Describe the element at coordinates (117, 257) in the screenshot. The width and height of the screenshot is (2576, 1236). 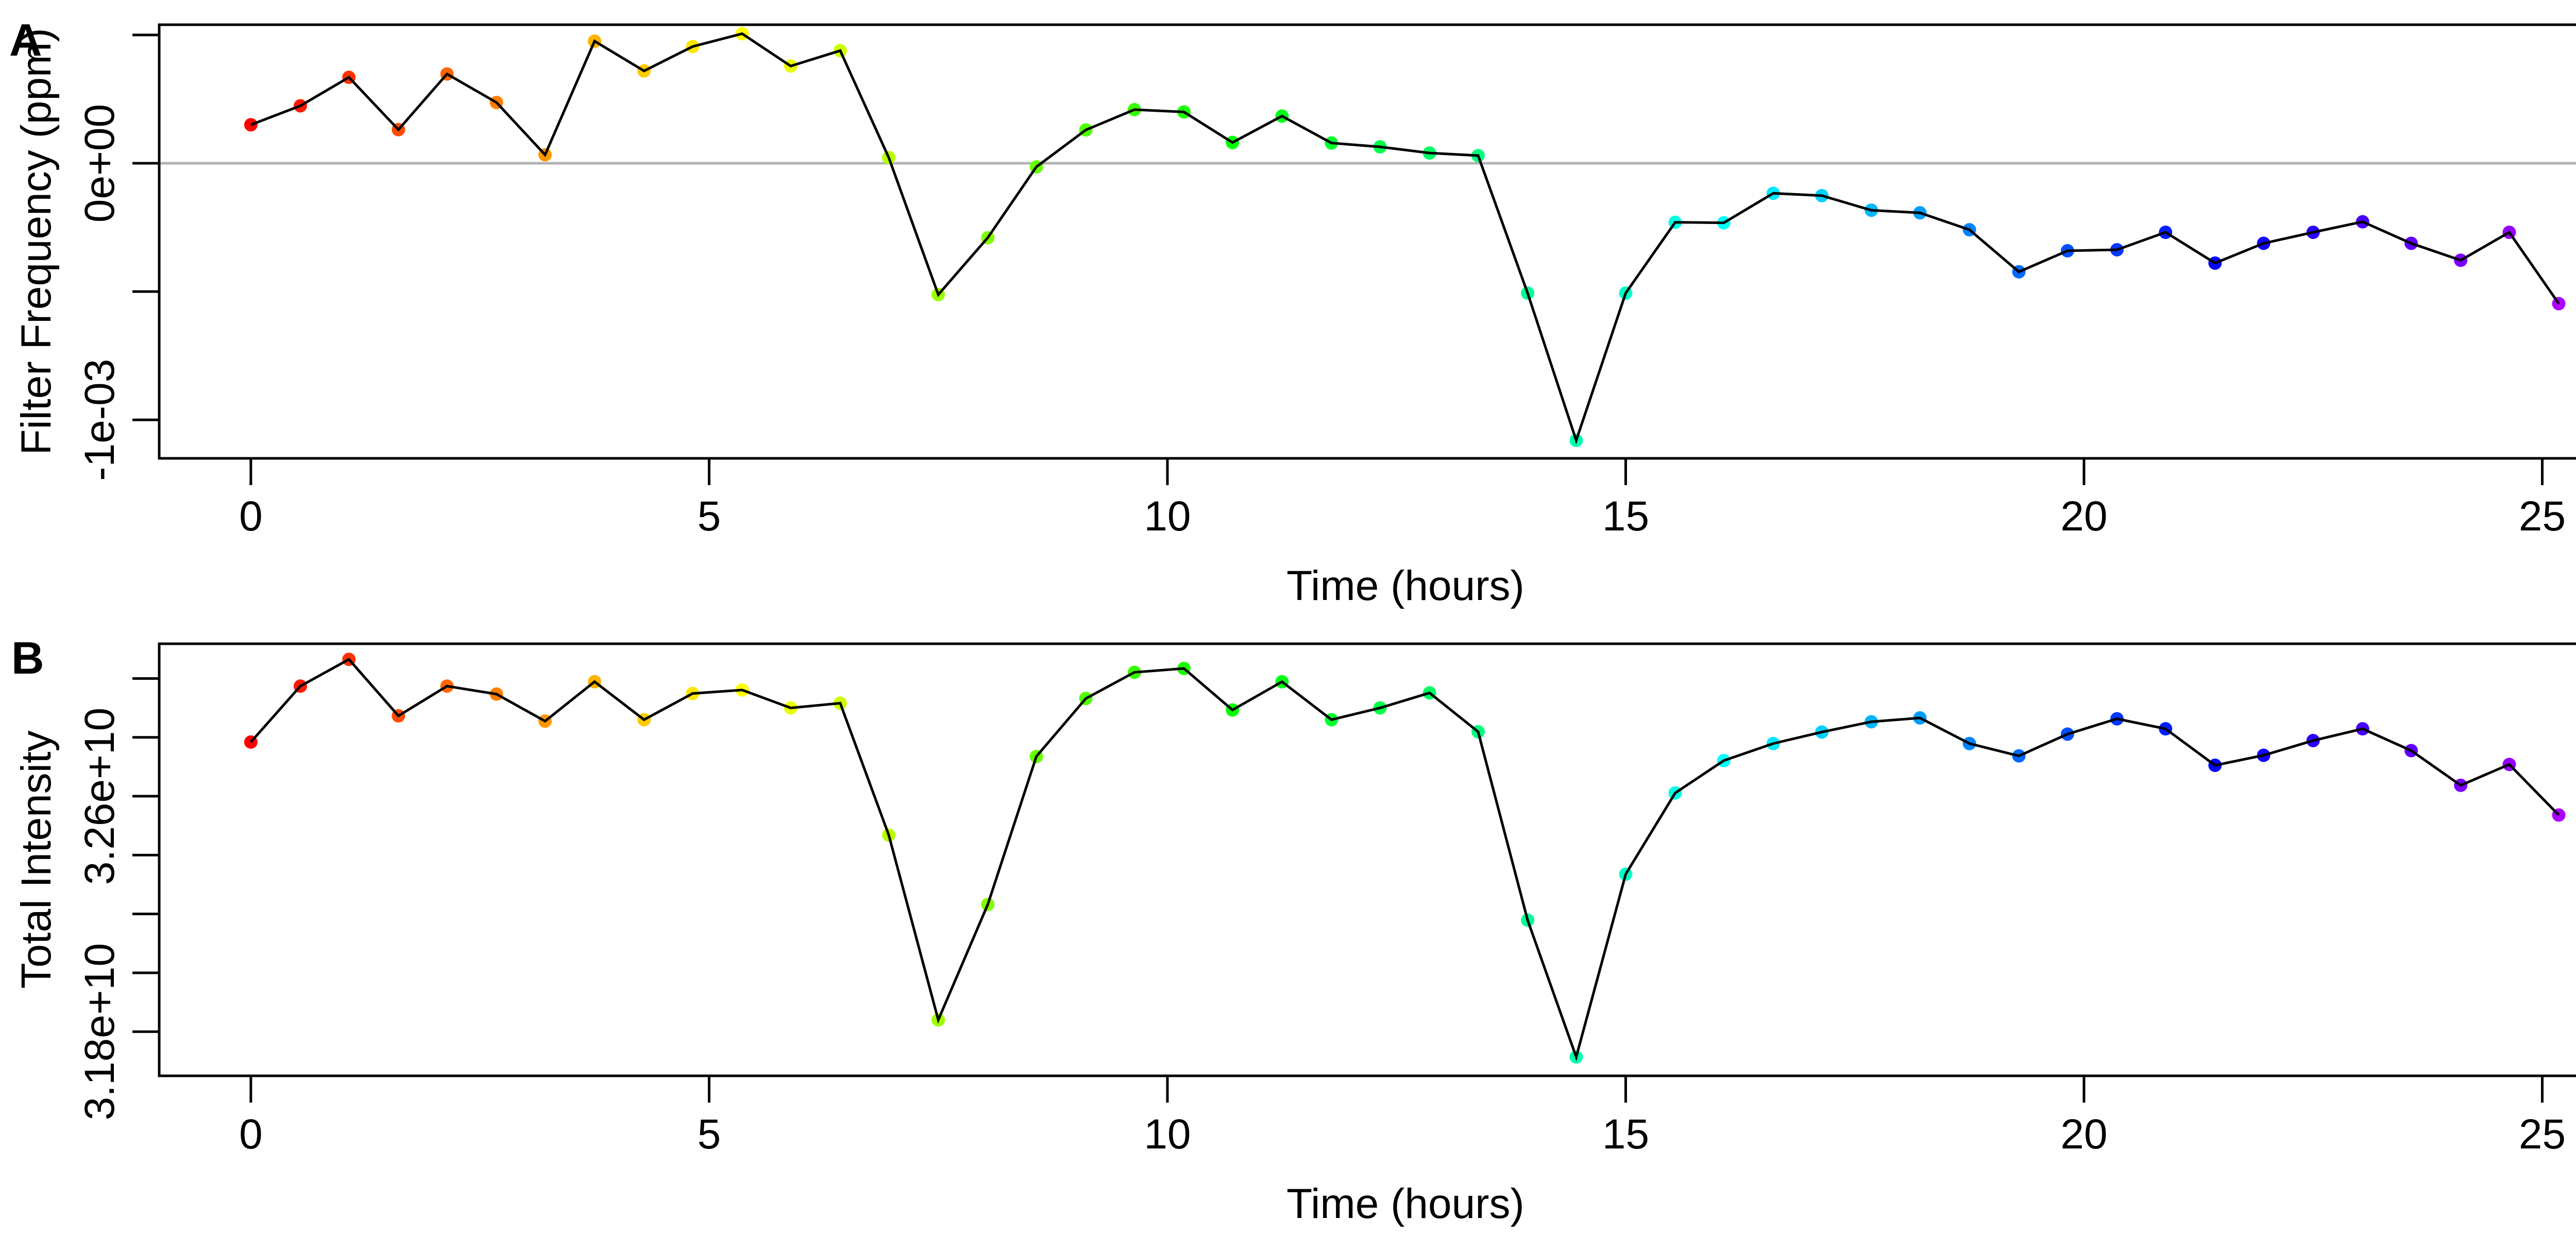
I see `y-axis-a: 0e+00 -1e-03` at that location.